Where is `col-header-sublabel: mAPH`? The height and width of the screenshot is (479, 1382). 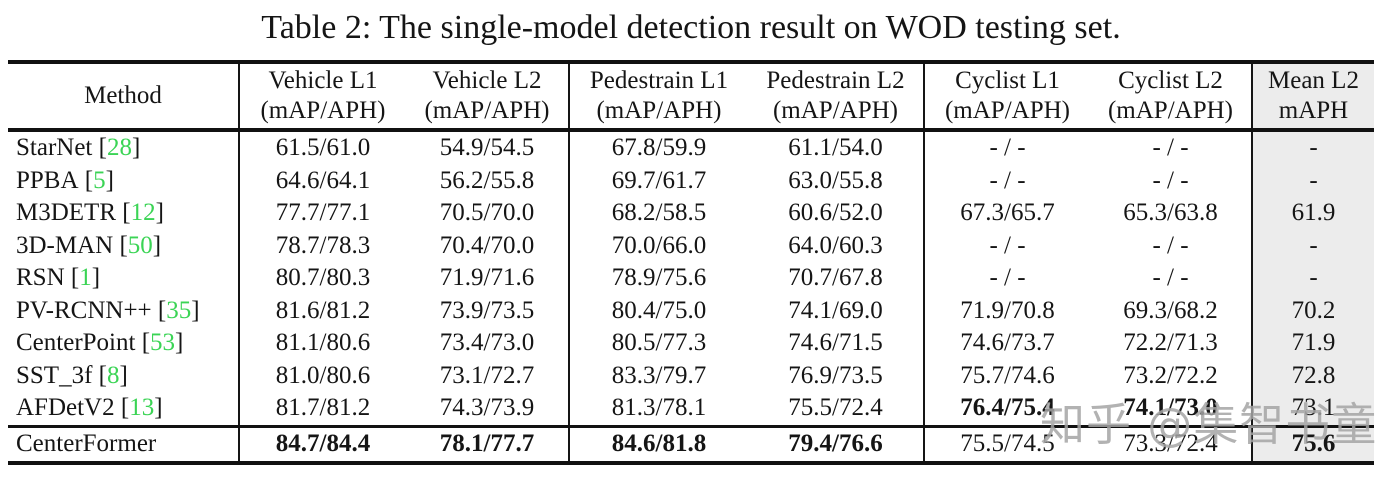 col-header-sublabel: mAPH is located at coordinates (1313, 110).